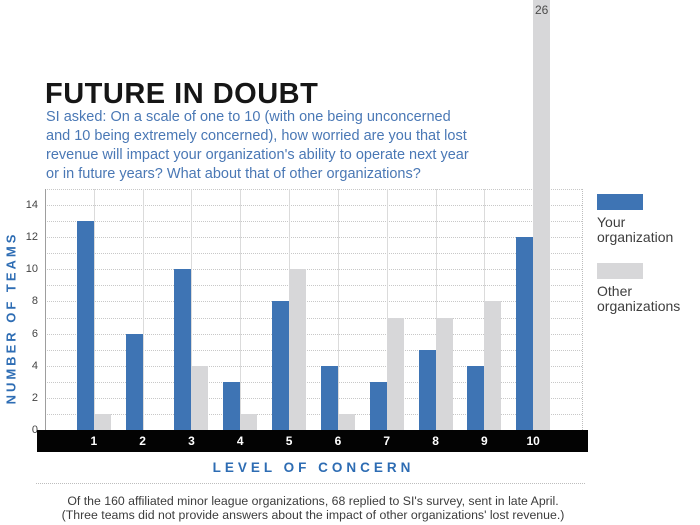 This screenshot has width=700, height=525. I want to click on y-axis-line, so click(45, 309).